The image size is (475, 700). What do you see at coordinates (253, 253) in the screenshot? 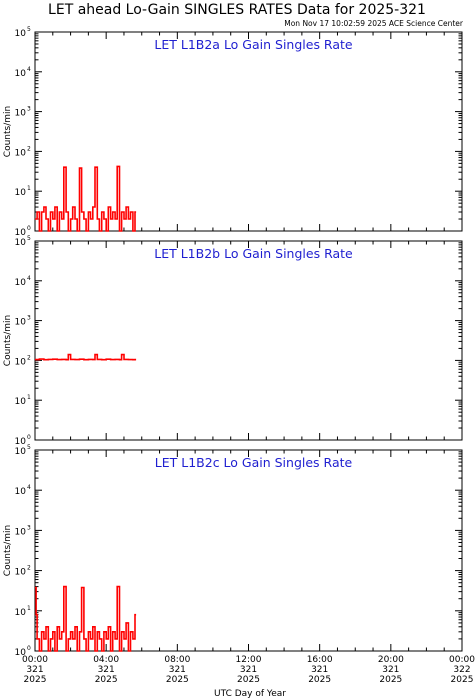
I see `panel-title: LET L1B2b Lo Gain Singles Rate` at bounding box center [253, 253].